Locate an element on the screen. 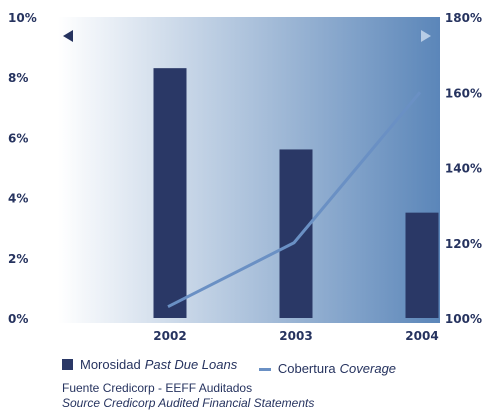 The image size is (487, 412). legend-line-label-en: Coverage is located at coordinates (368, 368).